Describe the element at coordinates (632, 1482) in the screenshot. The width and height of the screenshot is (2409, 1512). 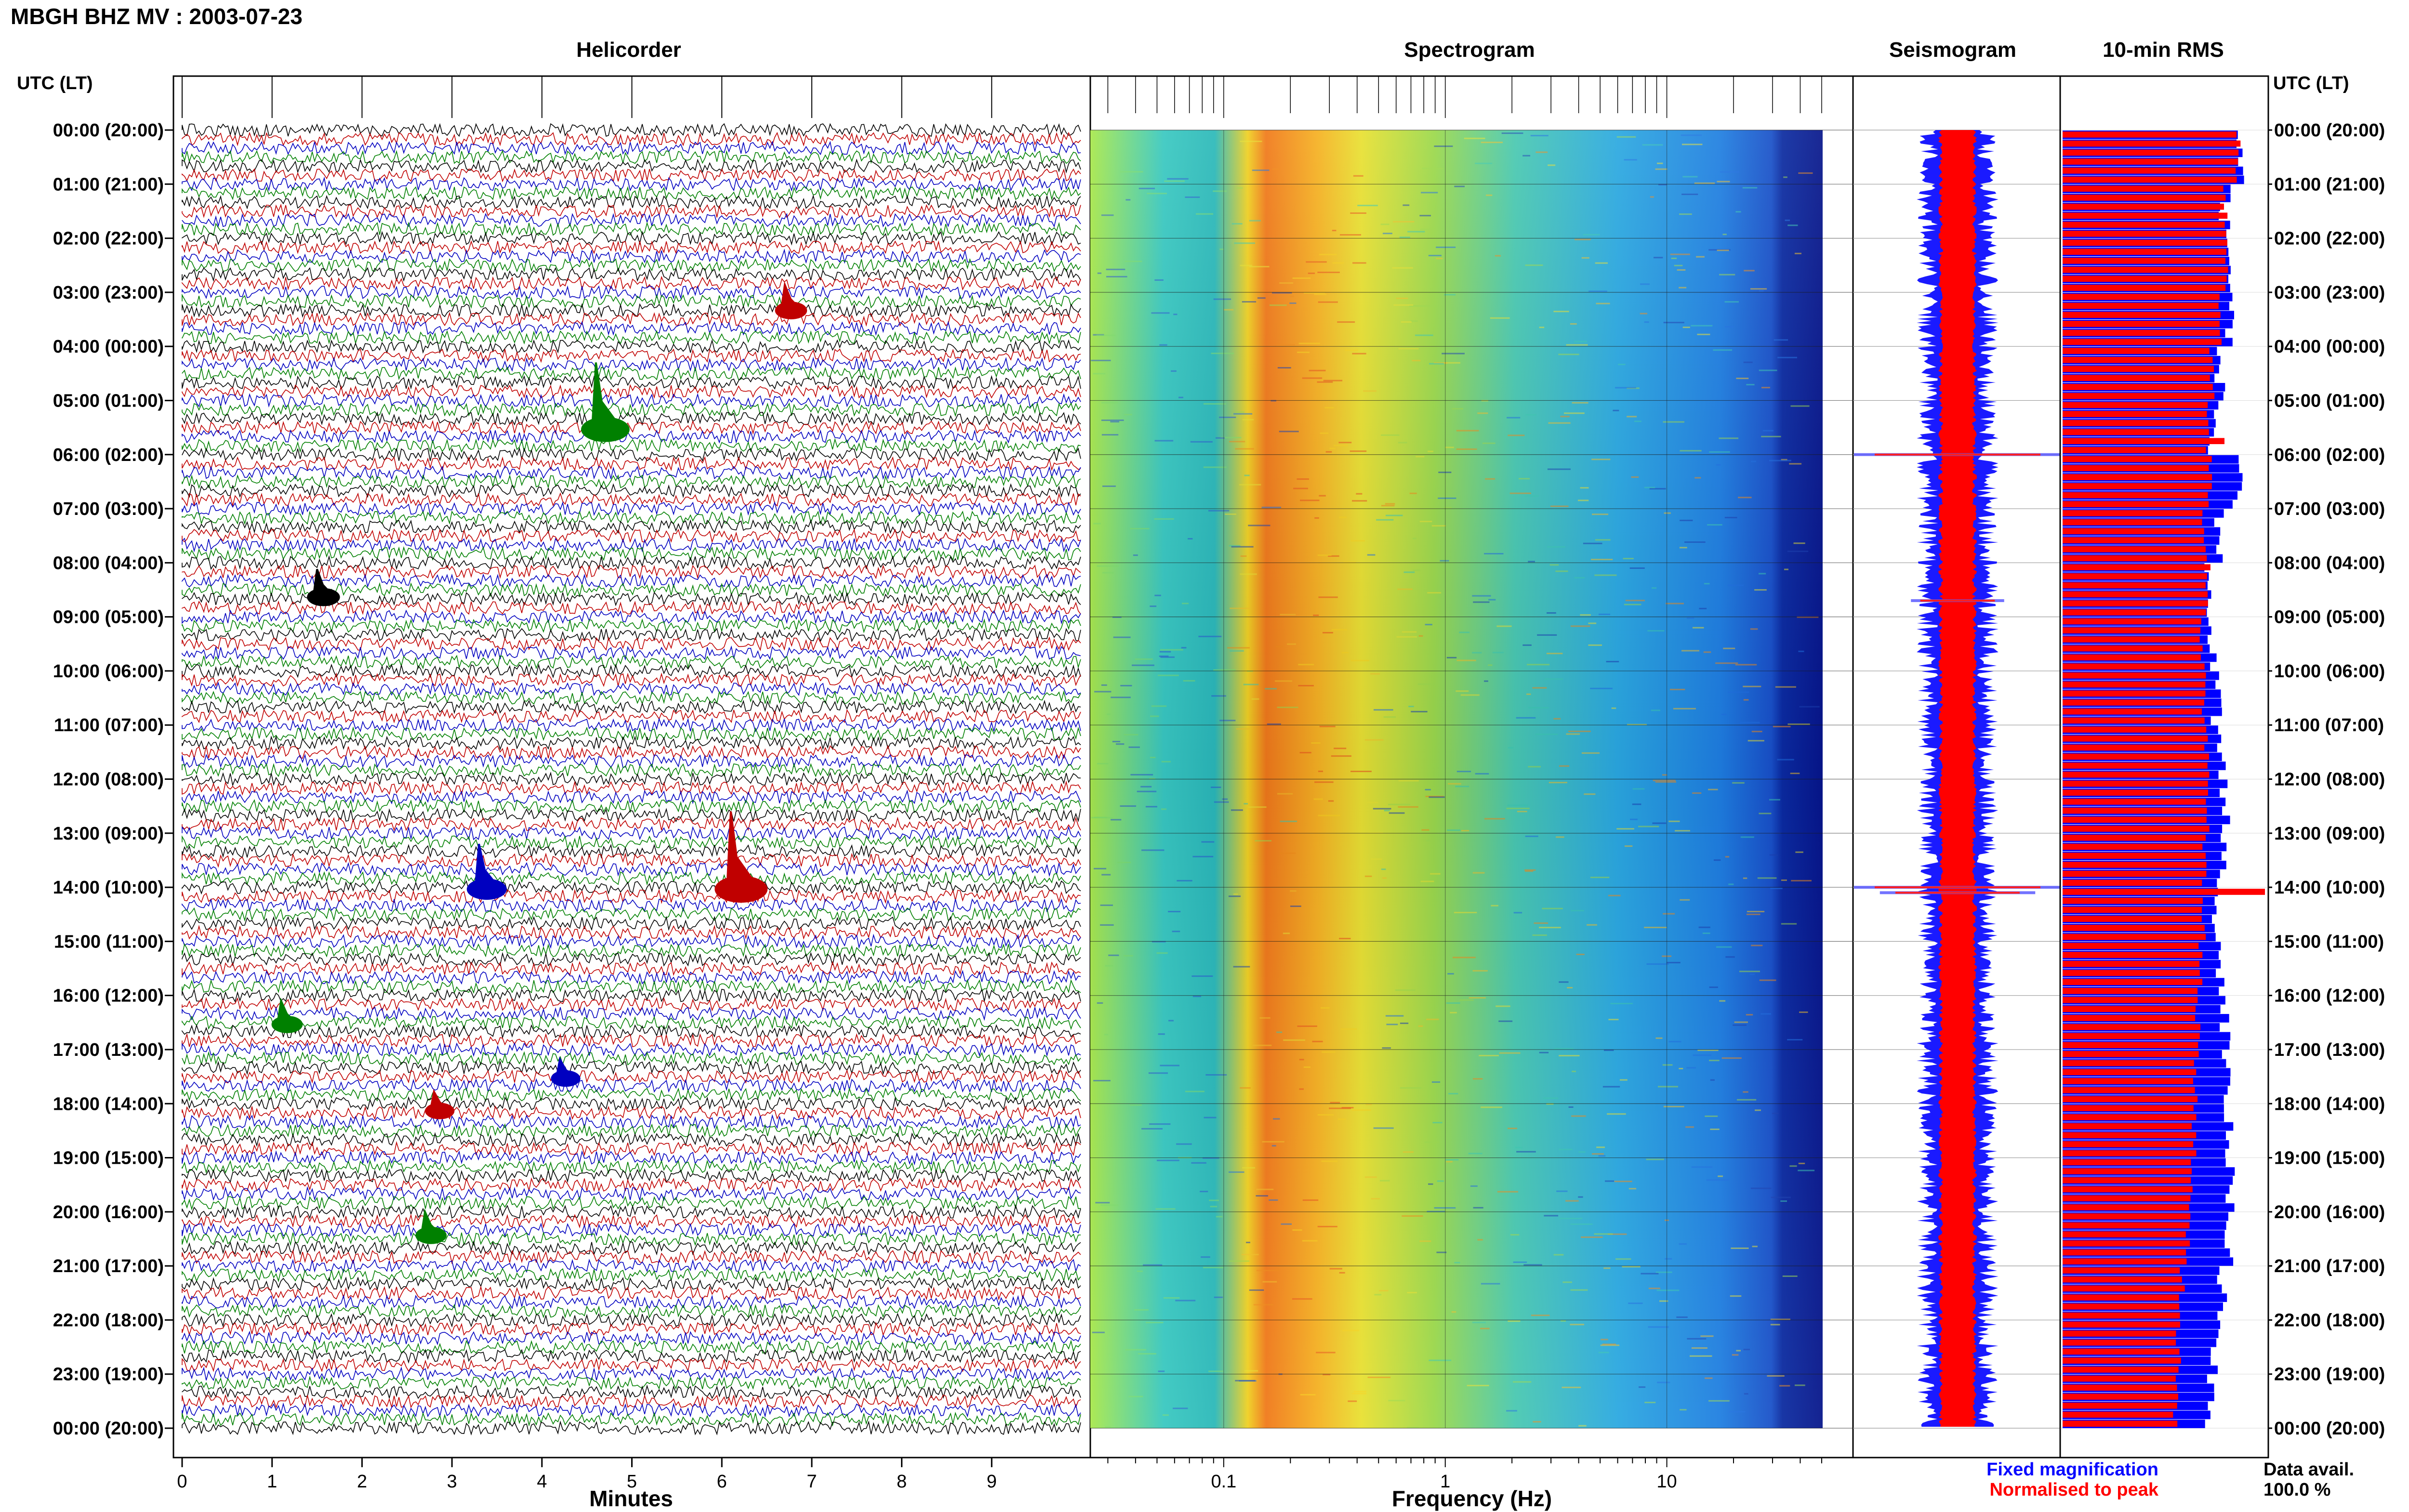
I see `helicorder-x-tick-label: 5` at that location.